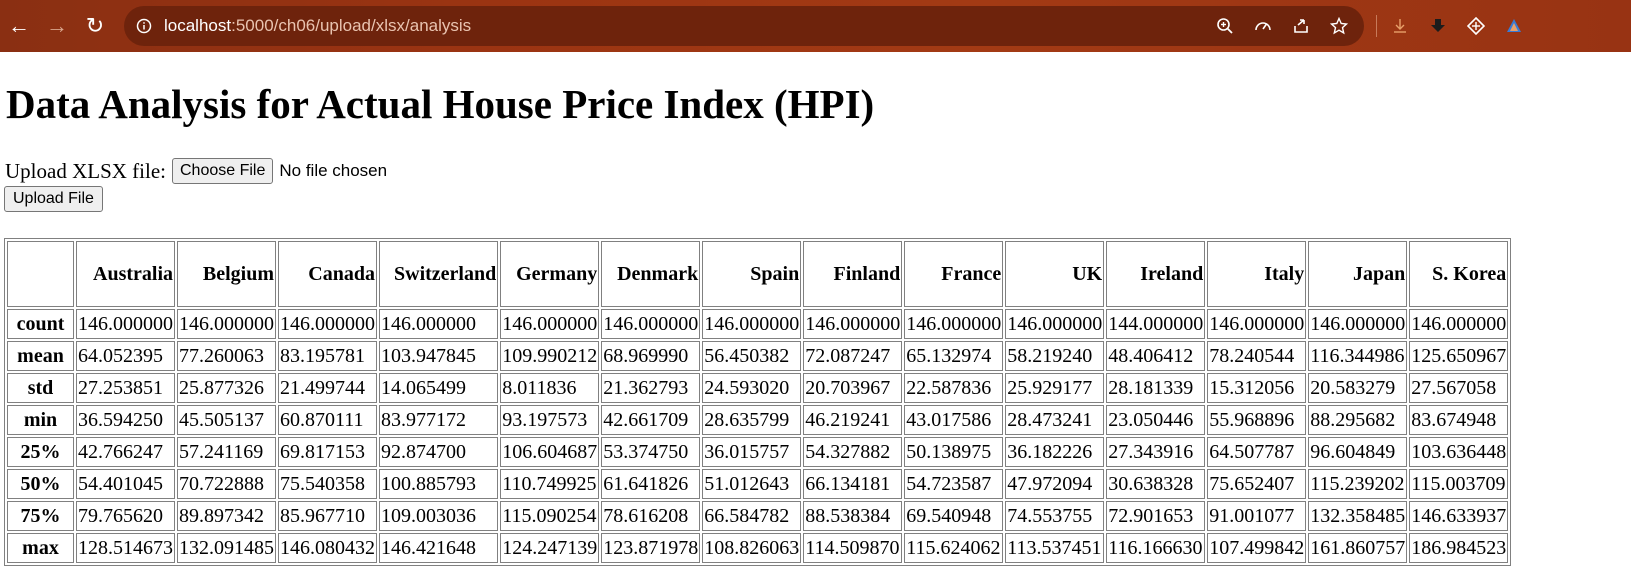 The height and width of the screenshot is (574, 1631). Describe the element at coordinates (222, 171) in the screenshot. I see `choose-file-button: Choose File` at that location.